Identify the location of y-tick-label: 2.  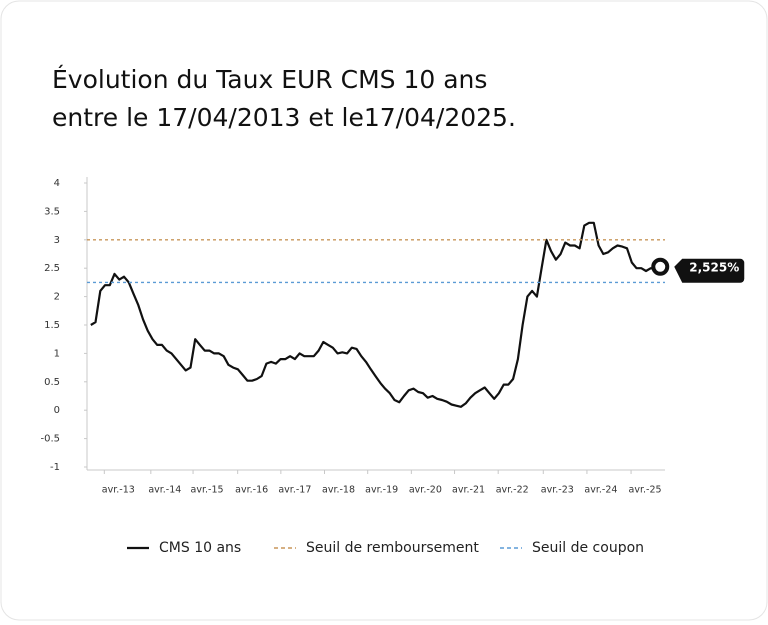
(57, 297).